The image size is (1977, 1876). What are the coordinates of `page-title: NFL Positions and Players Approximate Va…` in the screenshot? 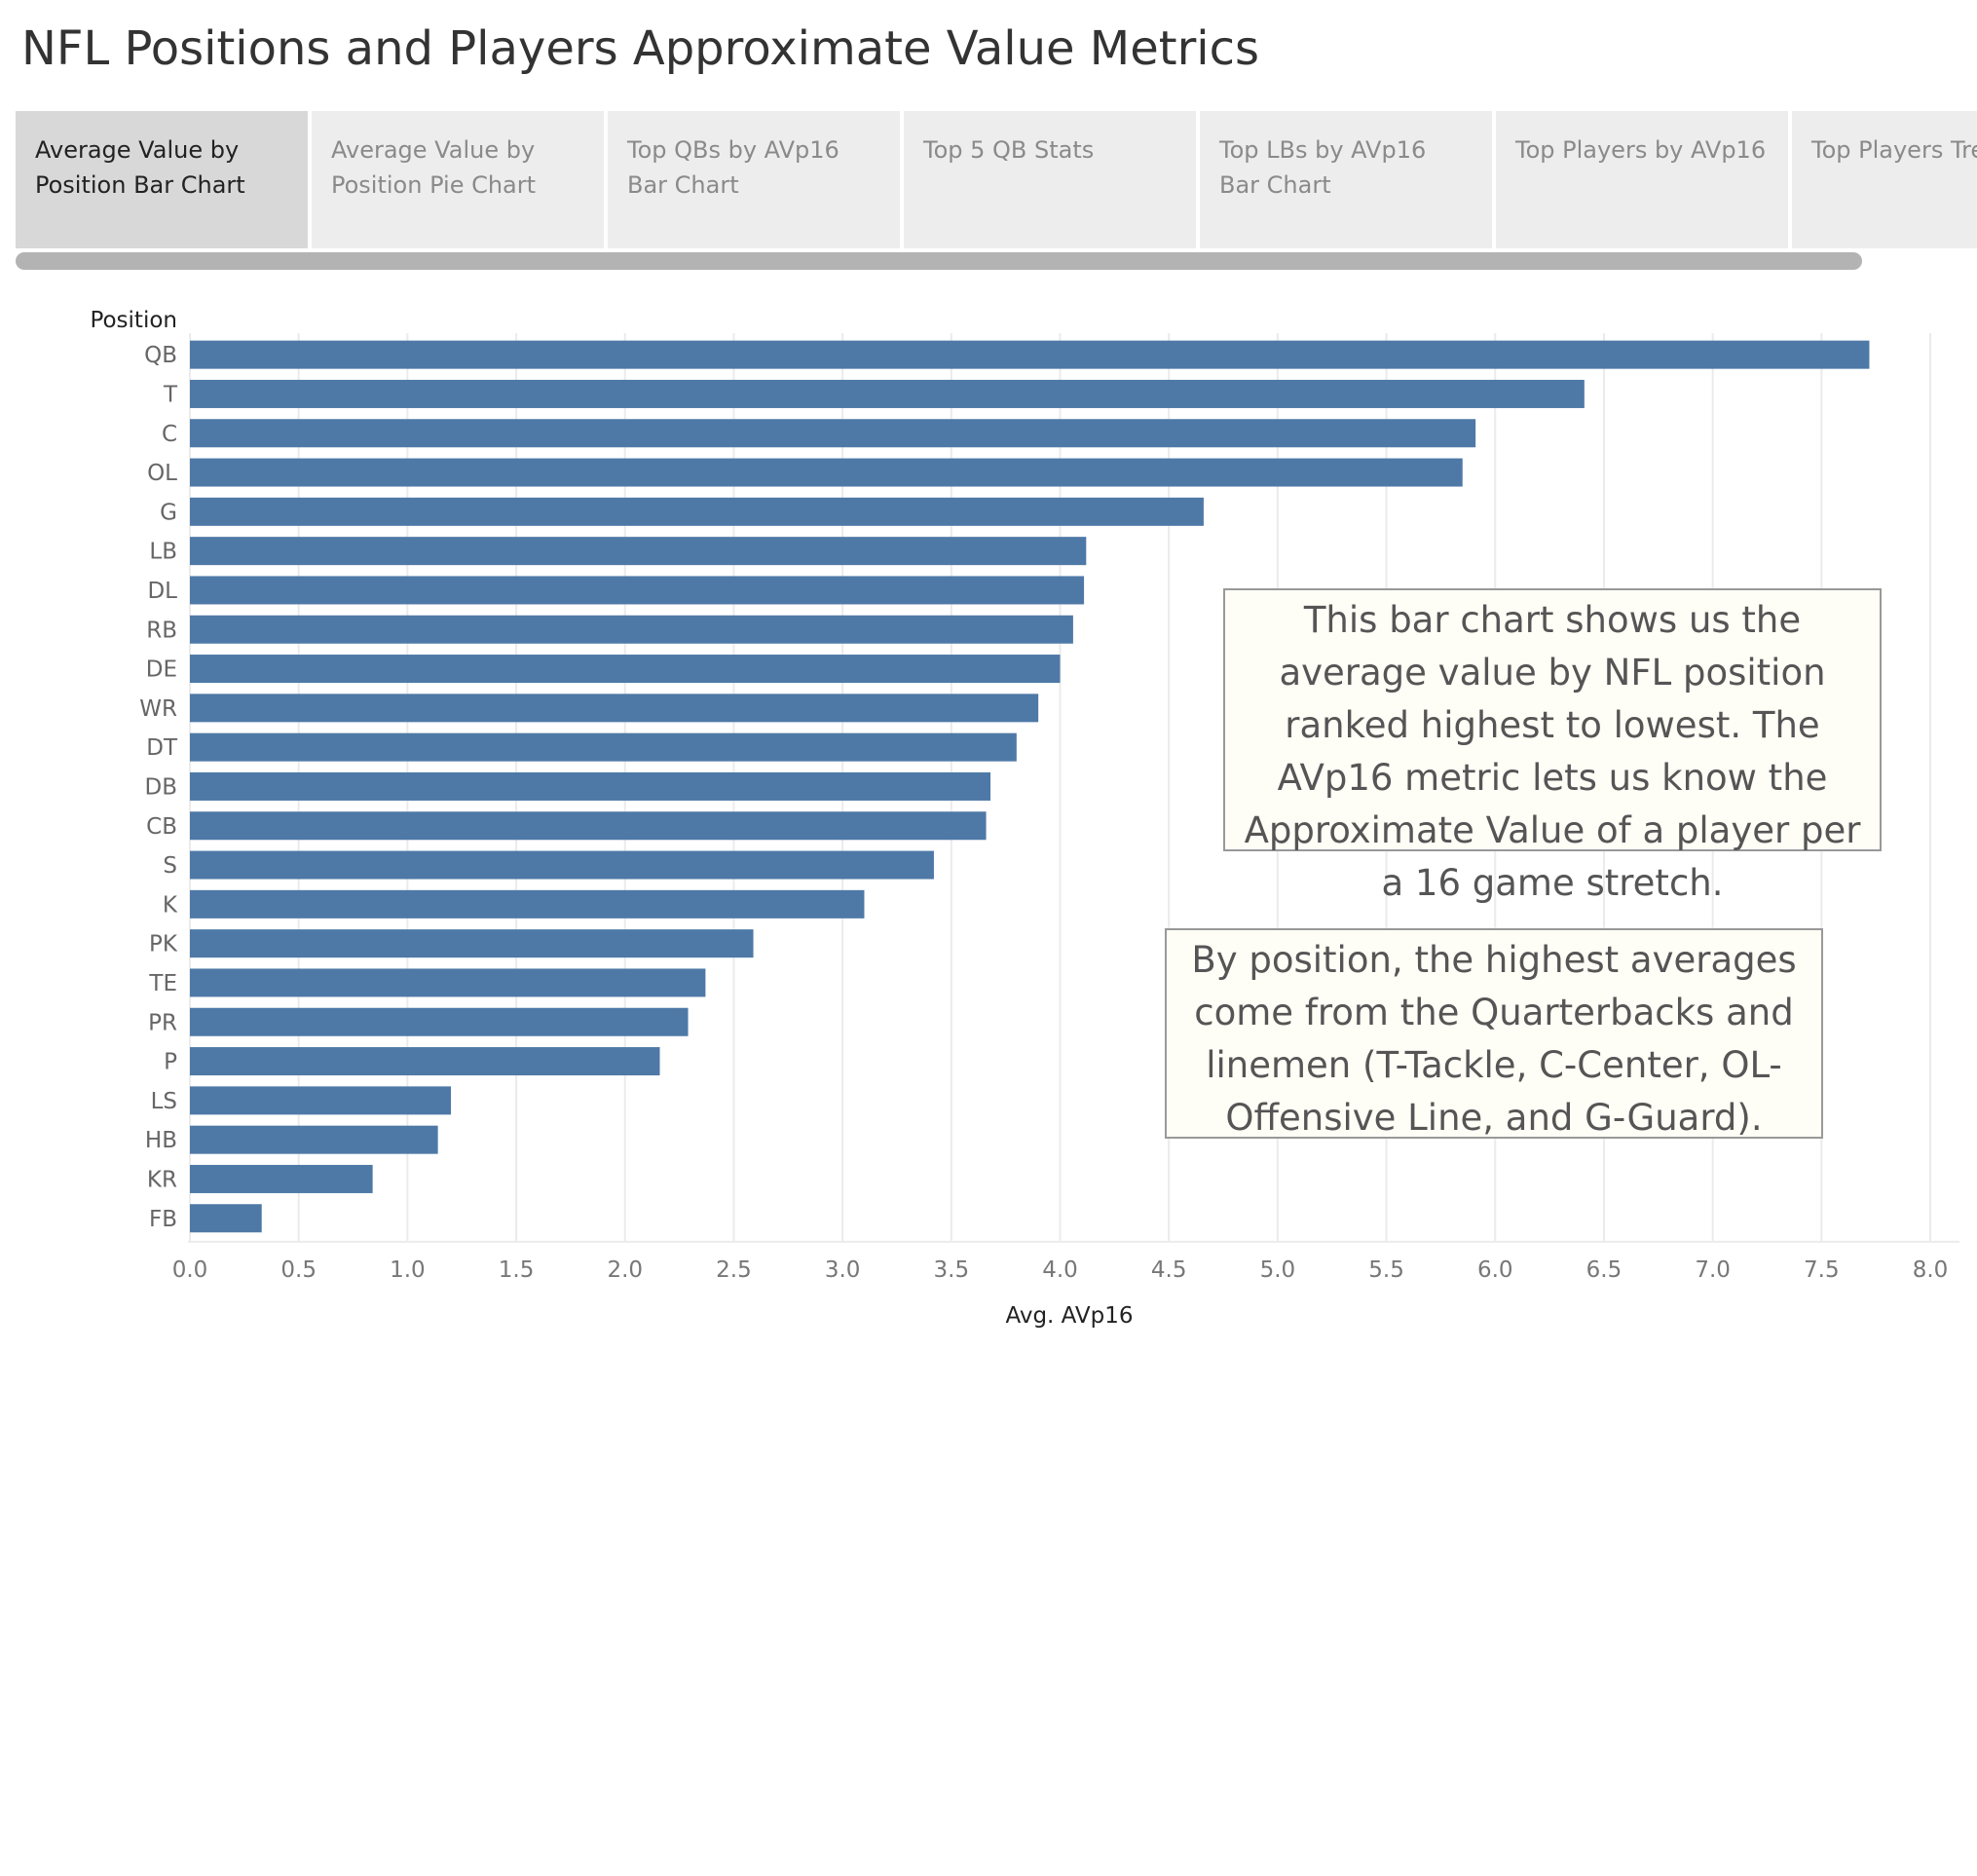 It's located at (640, 48).